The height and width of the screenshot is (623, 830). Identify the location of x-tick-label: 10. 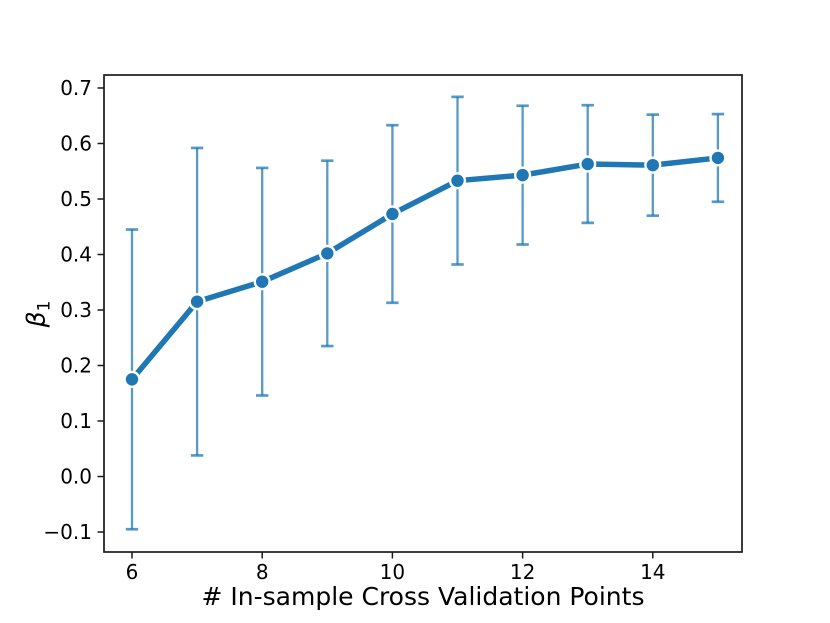
(392, 572).